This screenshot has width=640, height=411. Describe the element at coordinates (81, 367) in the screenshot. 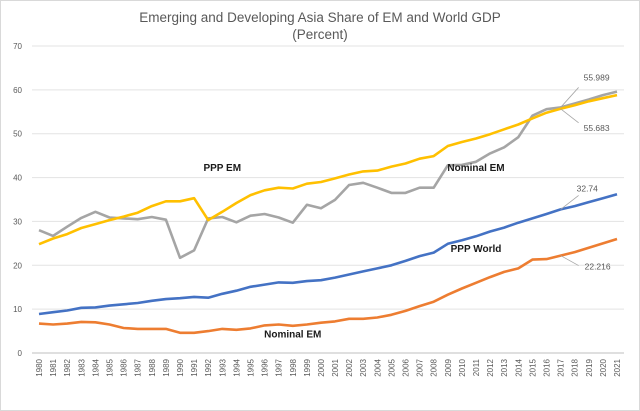

I see `x-tick-label: 1983` at that location.